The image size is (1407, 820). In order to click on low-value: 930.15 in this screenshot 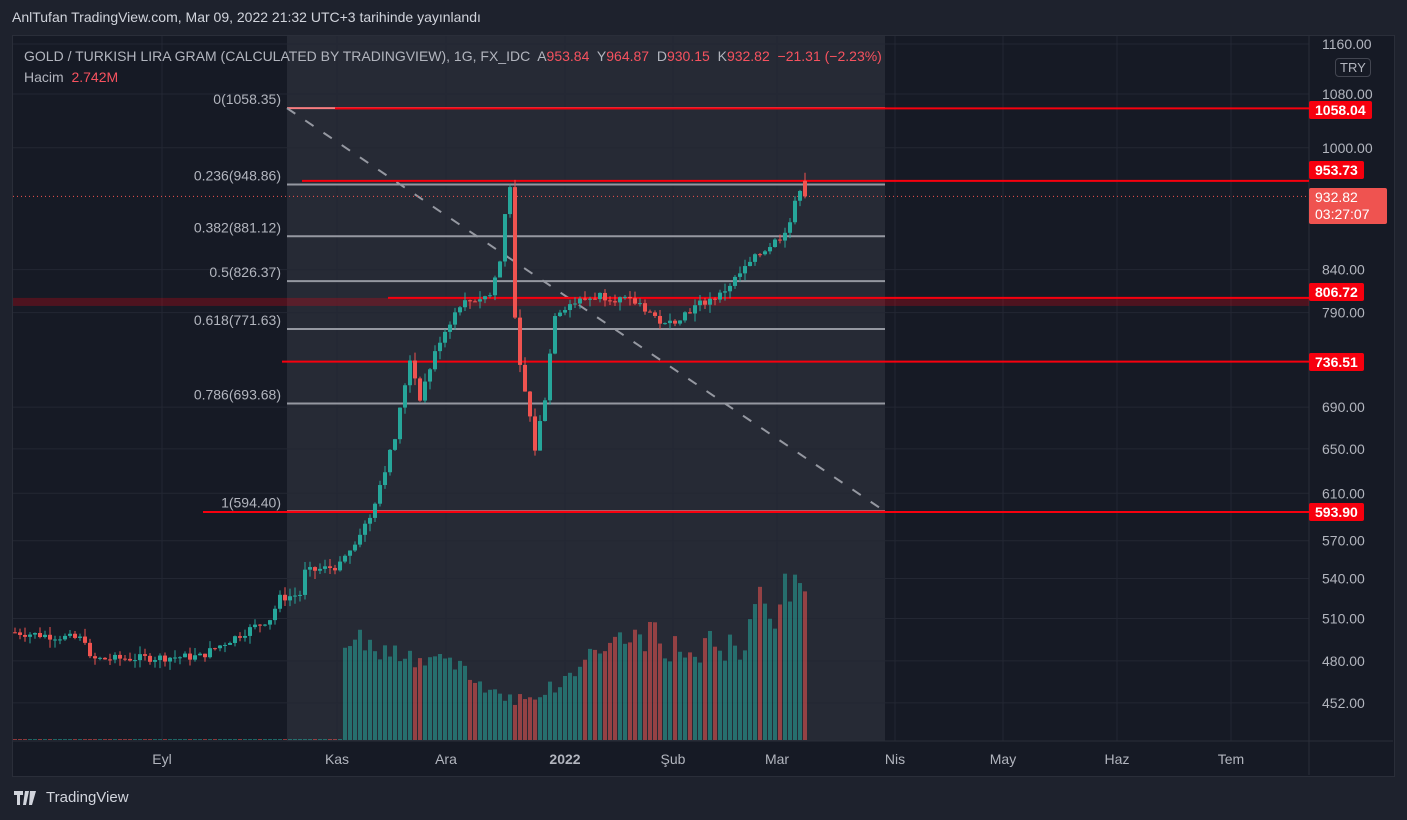, I will do `click(688, 56)`.